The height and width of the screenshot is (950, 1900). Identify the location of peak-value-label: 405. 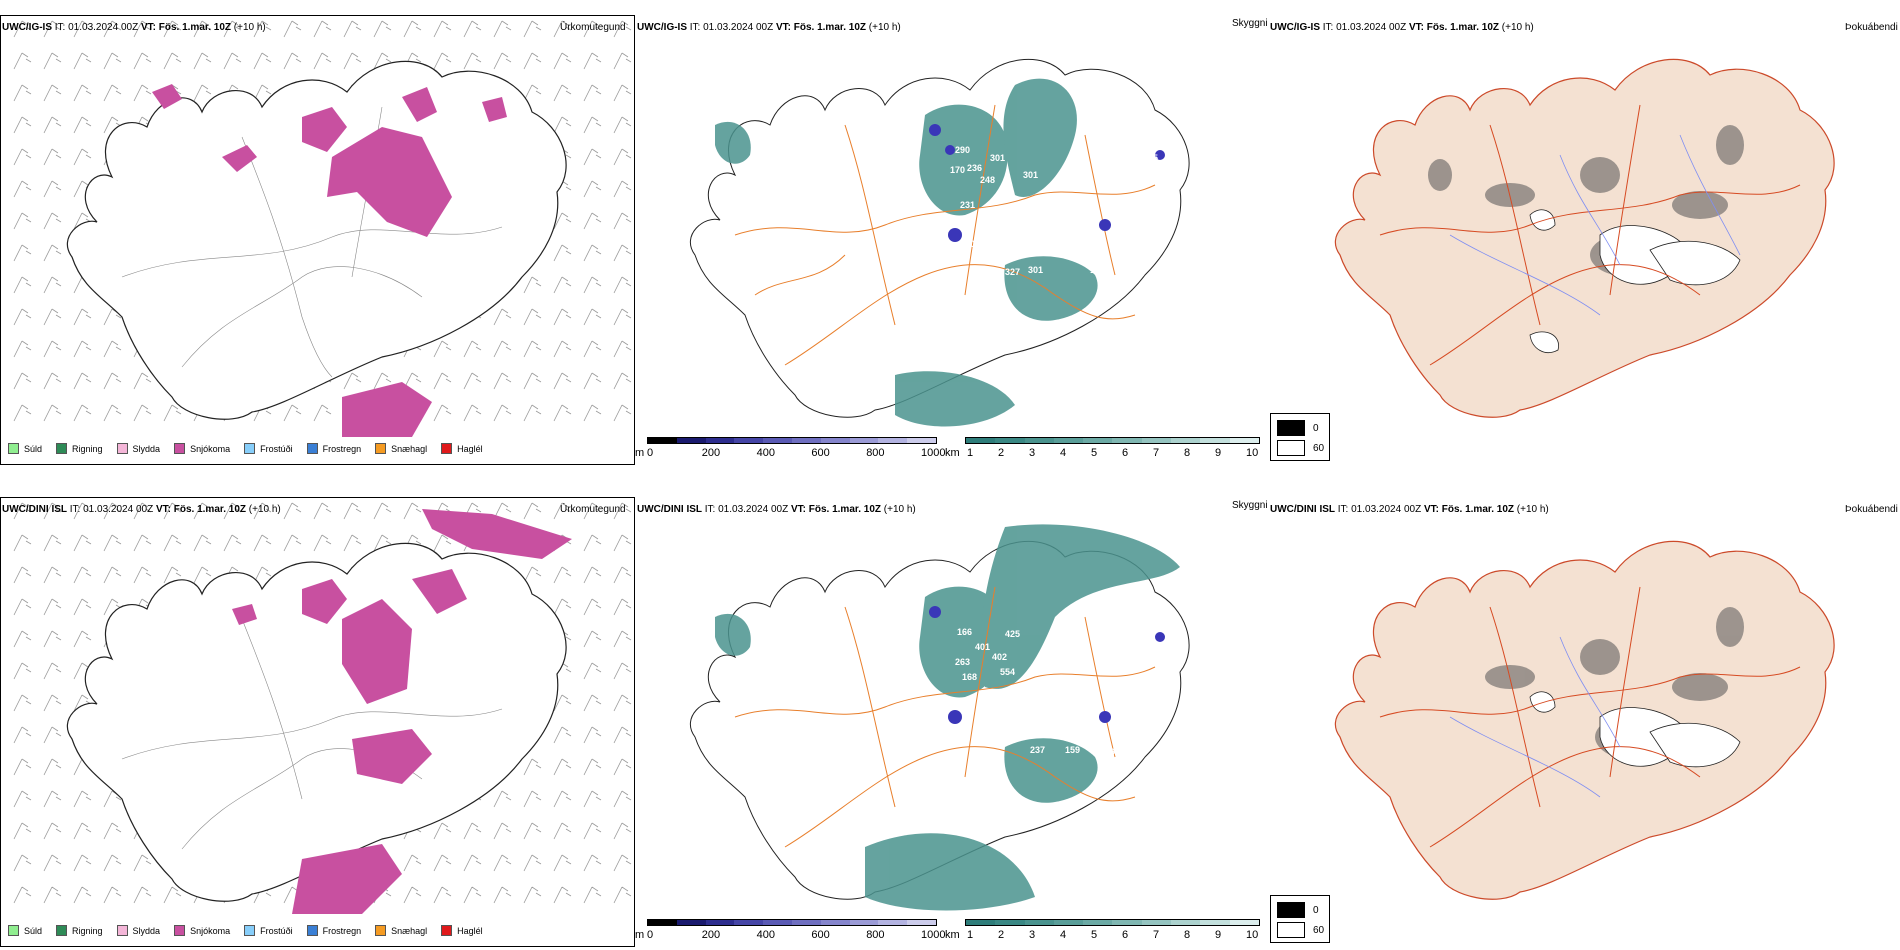
(973, 244).